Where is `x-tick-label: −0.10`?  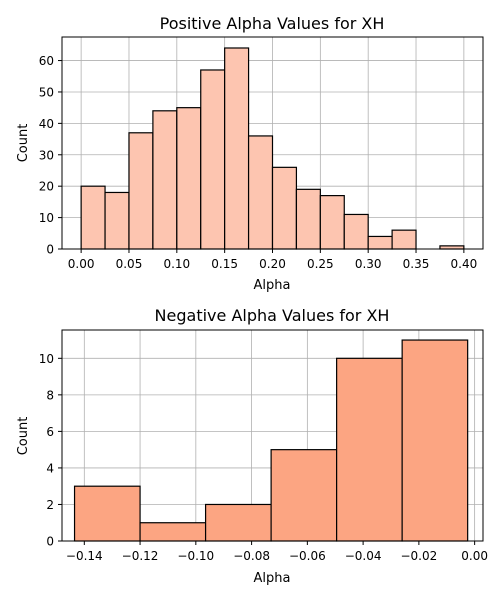 x-tick-label: −0.10 is located at coordinates (195, 556).